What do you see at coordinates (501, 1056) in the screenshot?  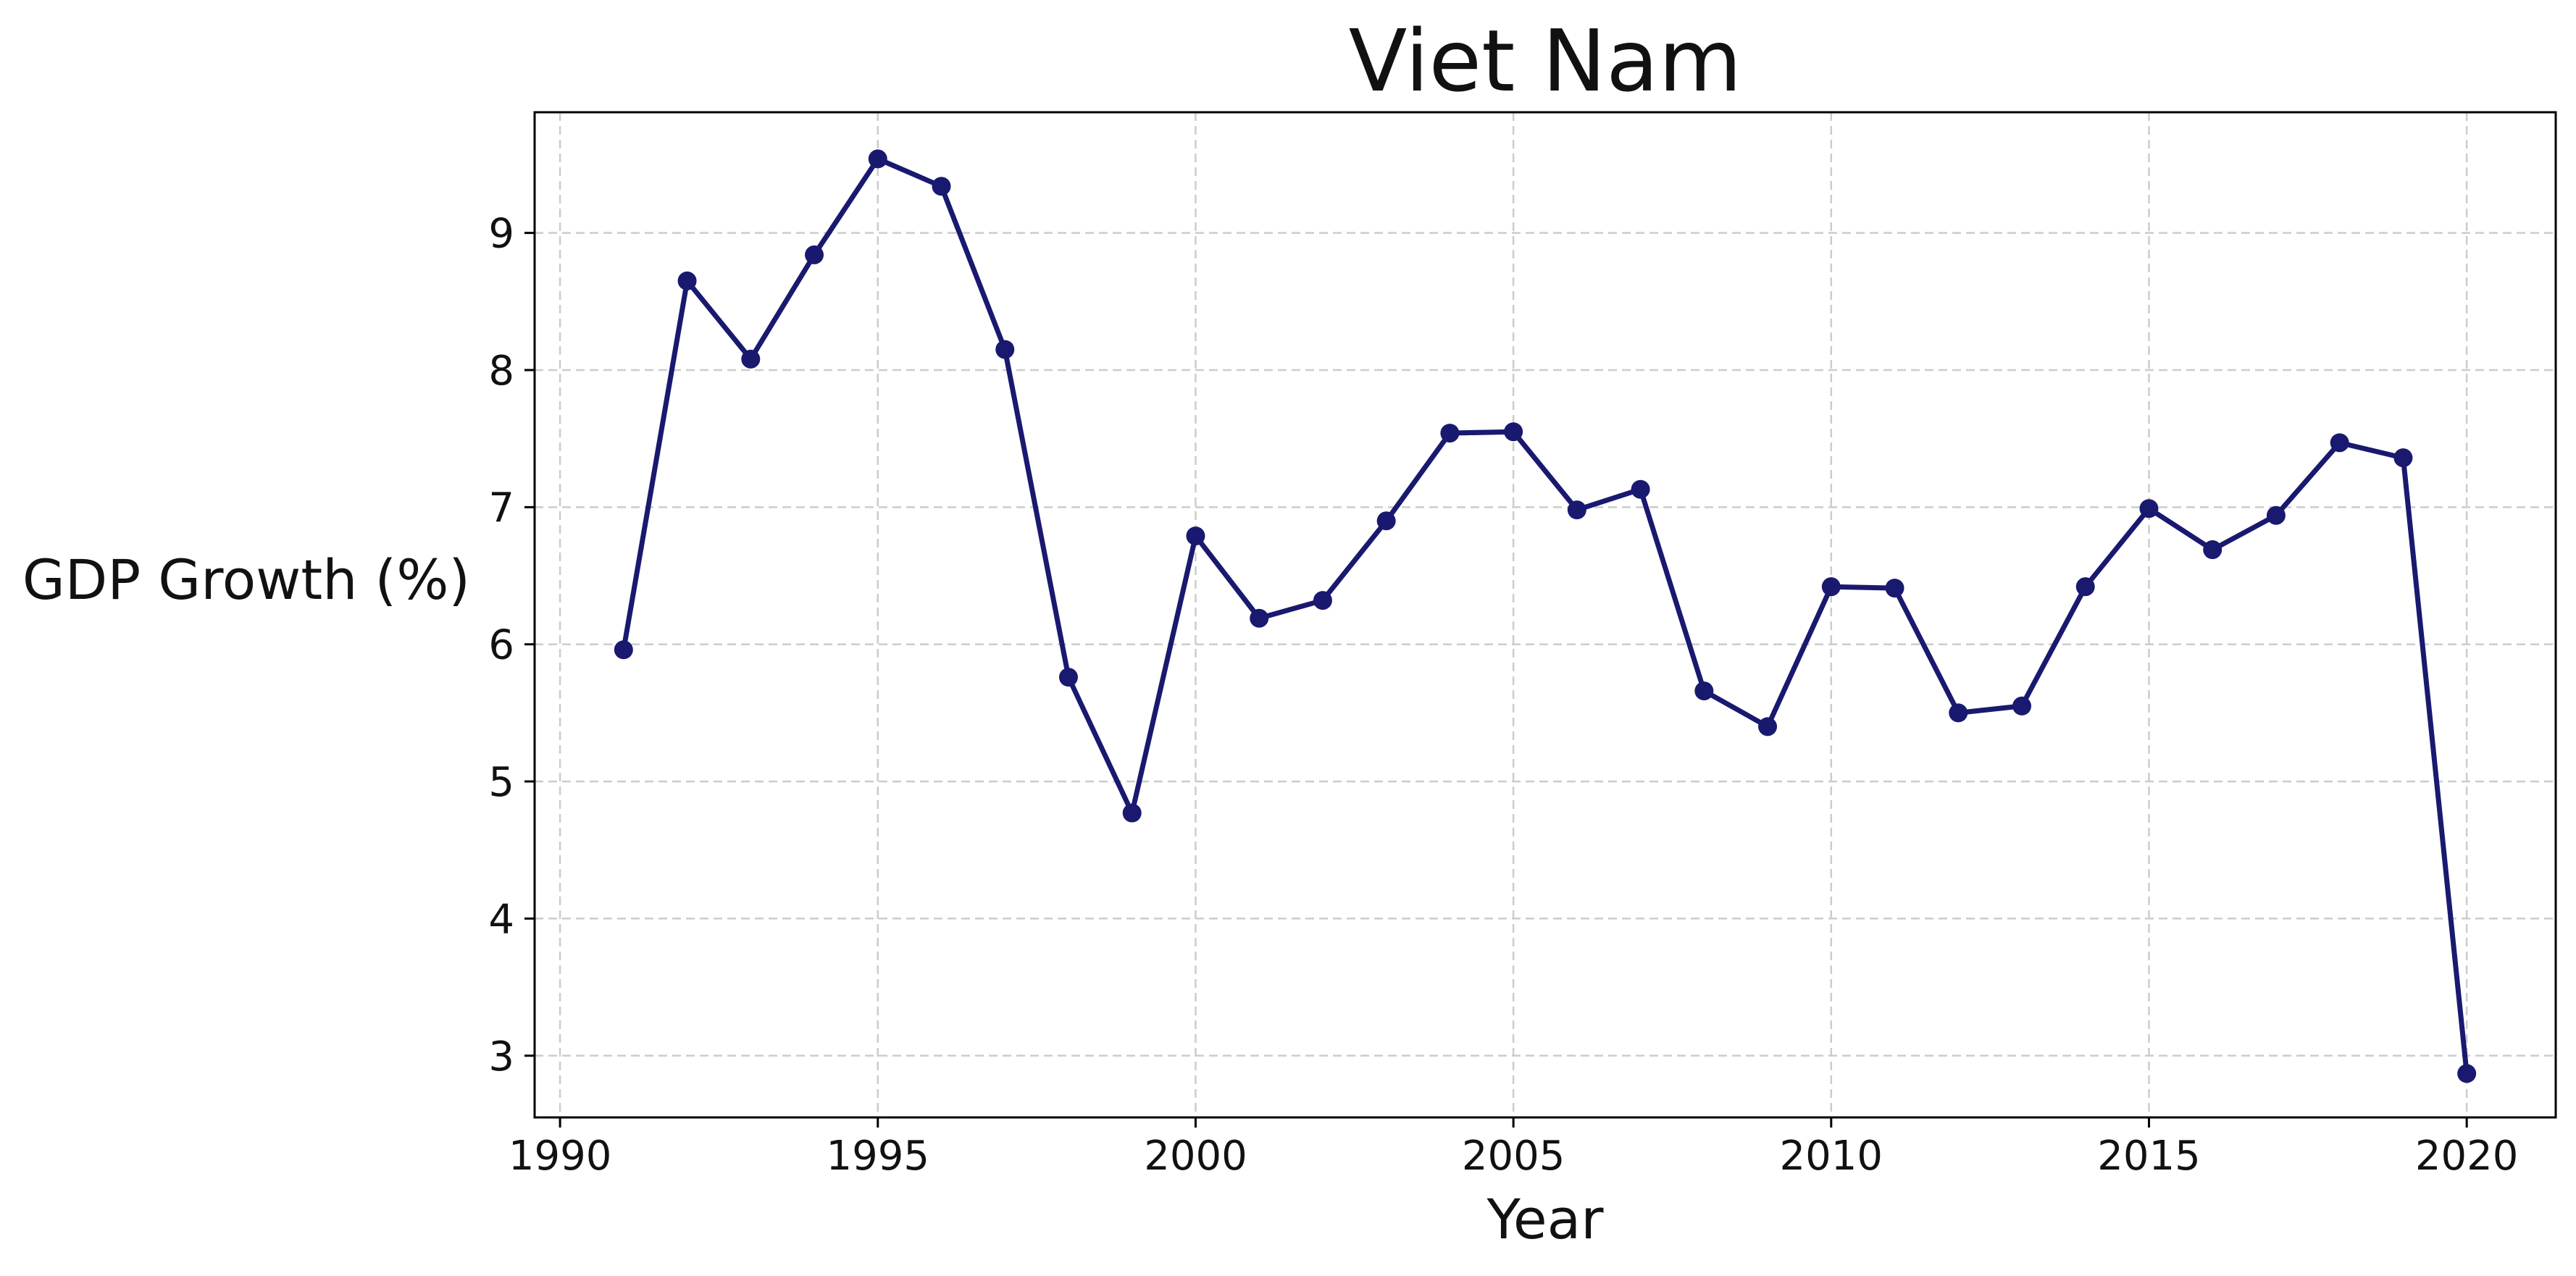 I see `y-tick-label: 3` at bounding box center [501, 1056].